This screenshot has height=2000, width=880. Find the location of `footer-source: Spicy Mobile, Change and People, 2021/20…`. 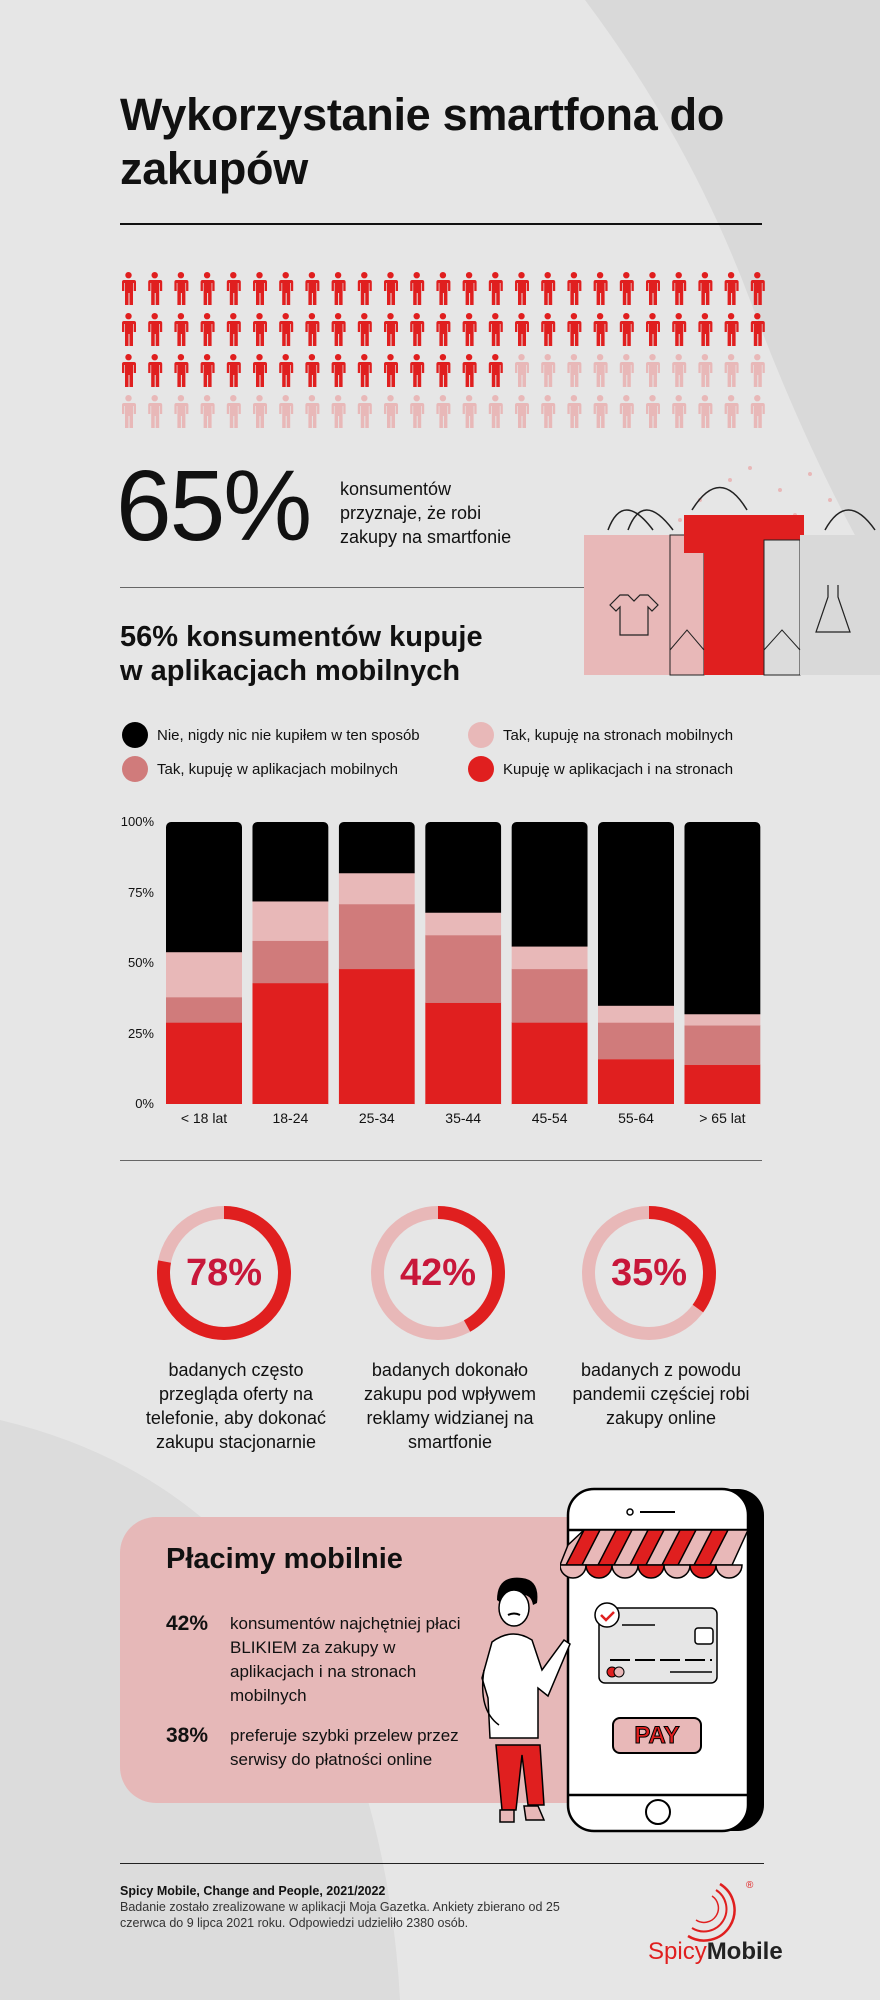

footer-source: Spicy Mobile, Change and People, 2021/20… is located at coordinates (253, 1891).